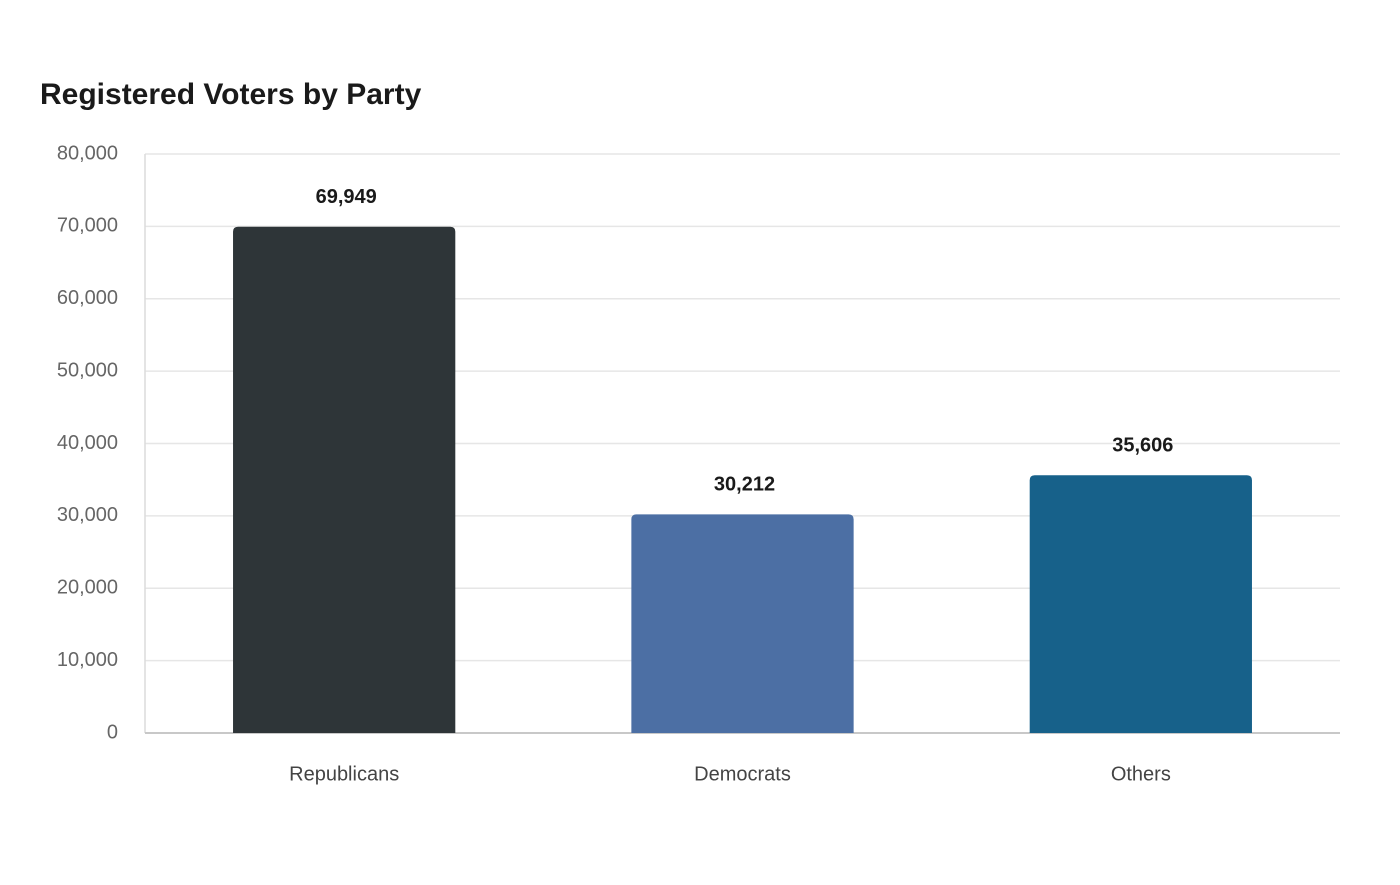  Describe the element at coordinates (344, 774) in the screenshot. I see `x-tick-label: Republicans` at that location.